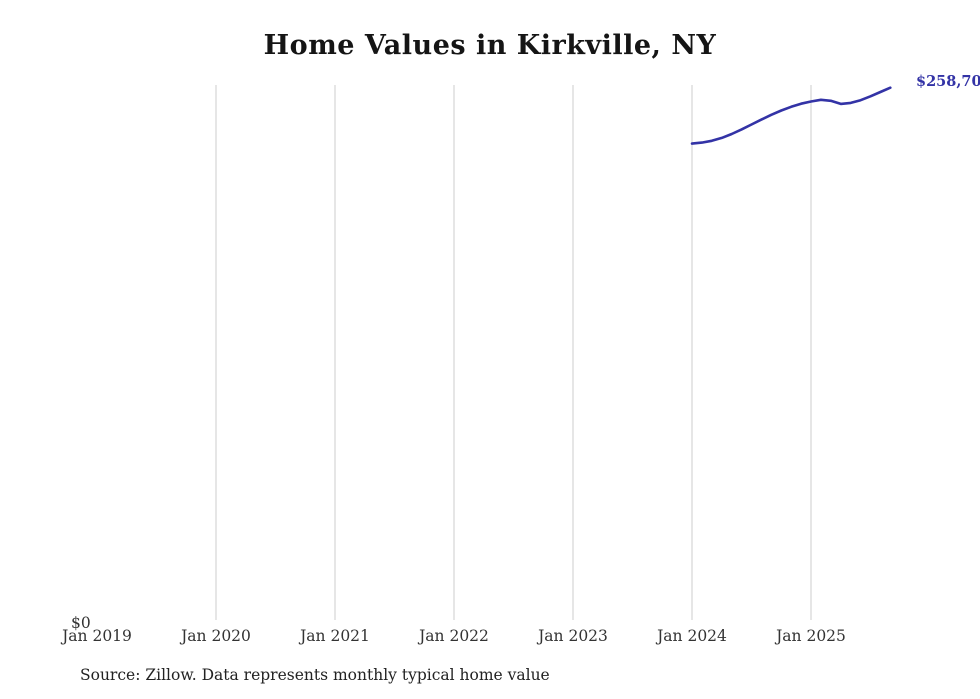  I want to click on y-zero-label: $0, so click(81, 623).